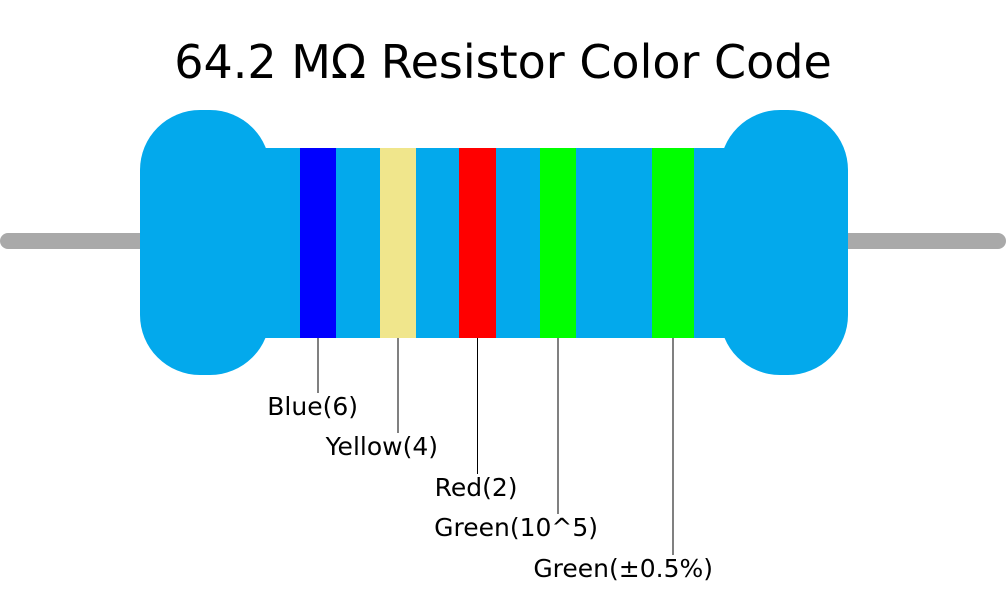  What do you see at coordinates (476, 487) in the screenshot?
I see `band-label: Red(2)` at bounding box center [476, 487].